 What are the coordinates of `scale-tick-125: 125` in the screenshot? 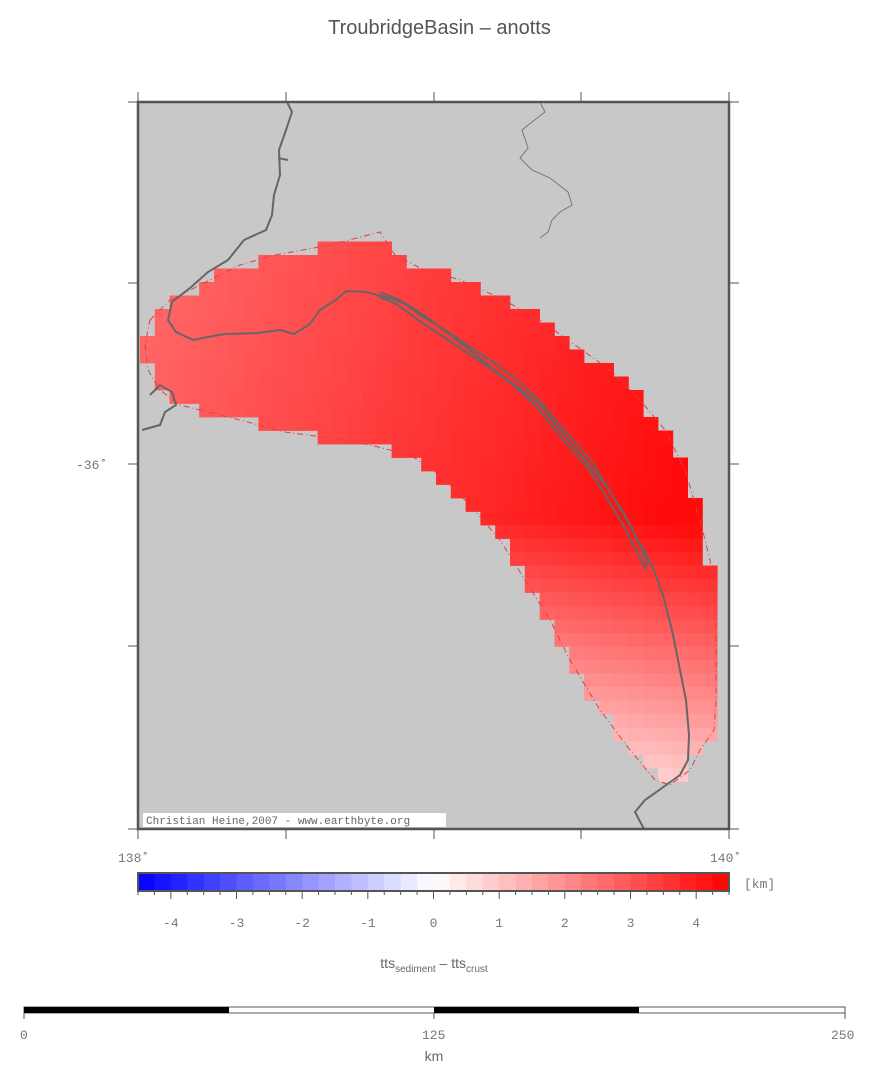 It's located at (433, 1035).